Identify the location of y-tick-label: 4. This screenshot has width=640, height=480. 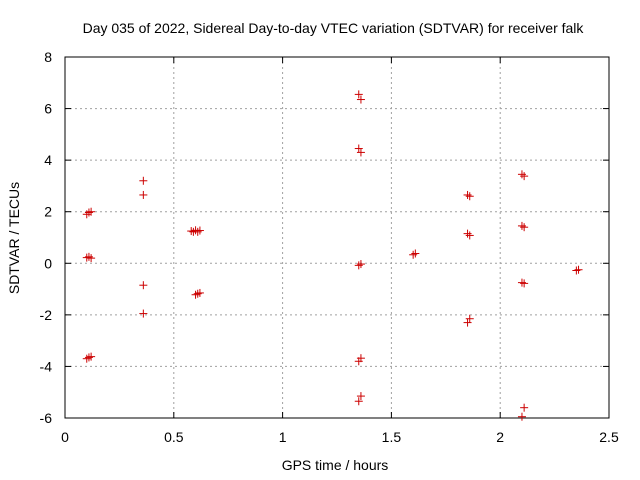
(48, 160).